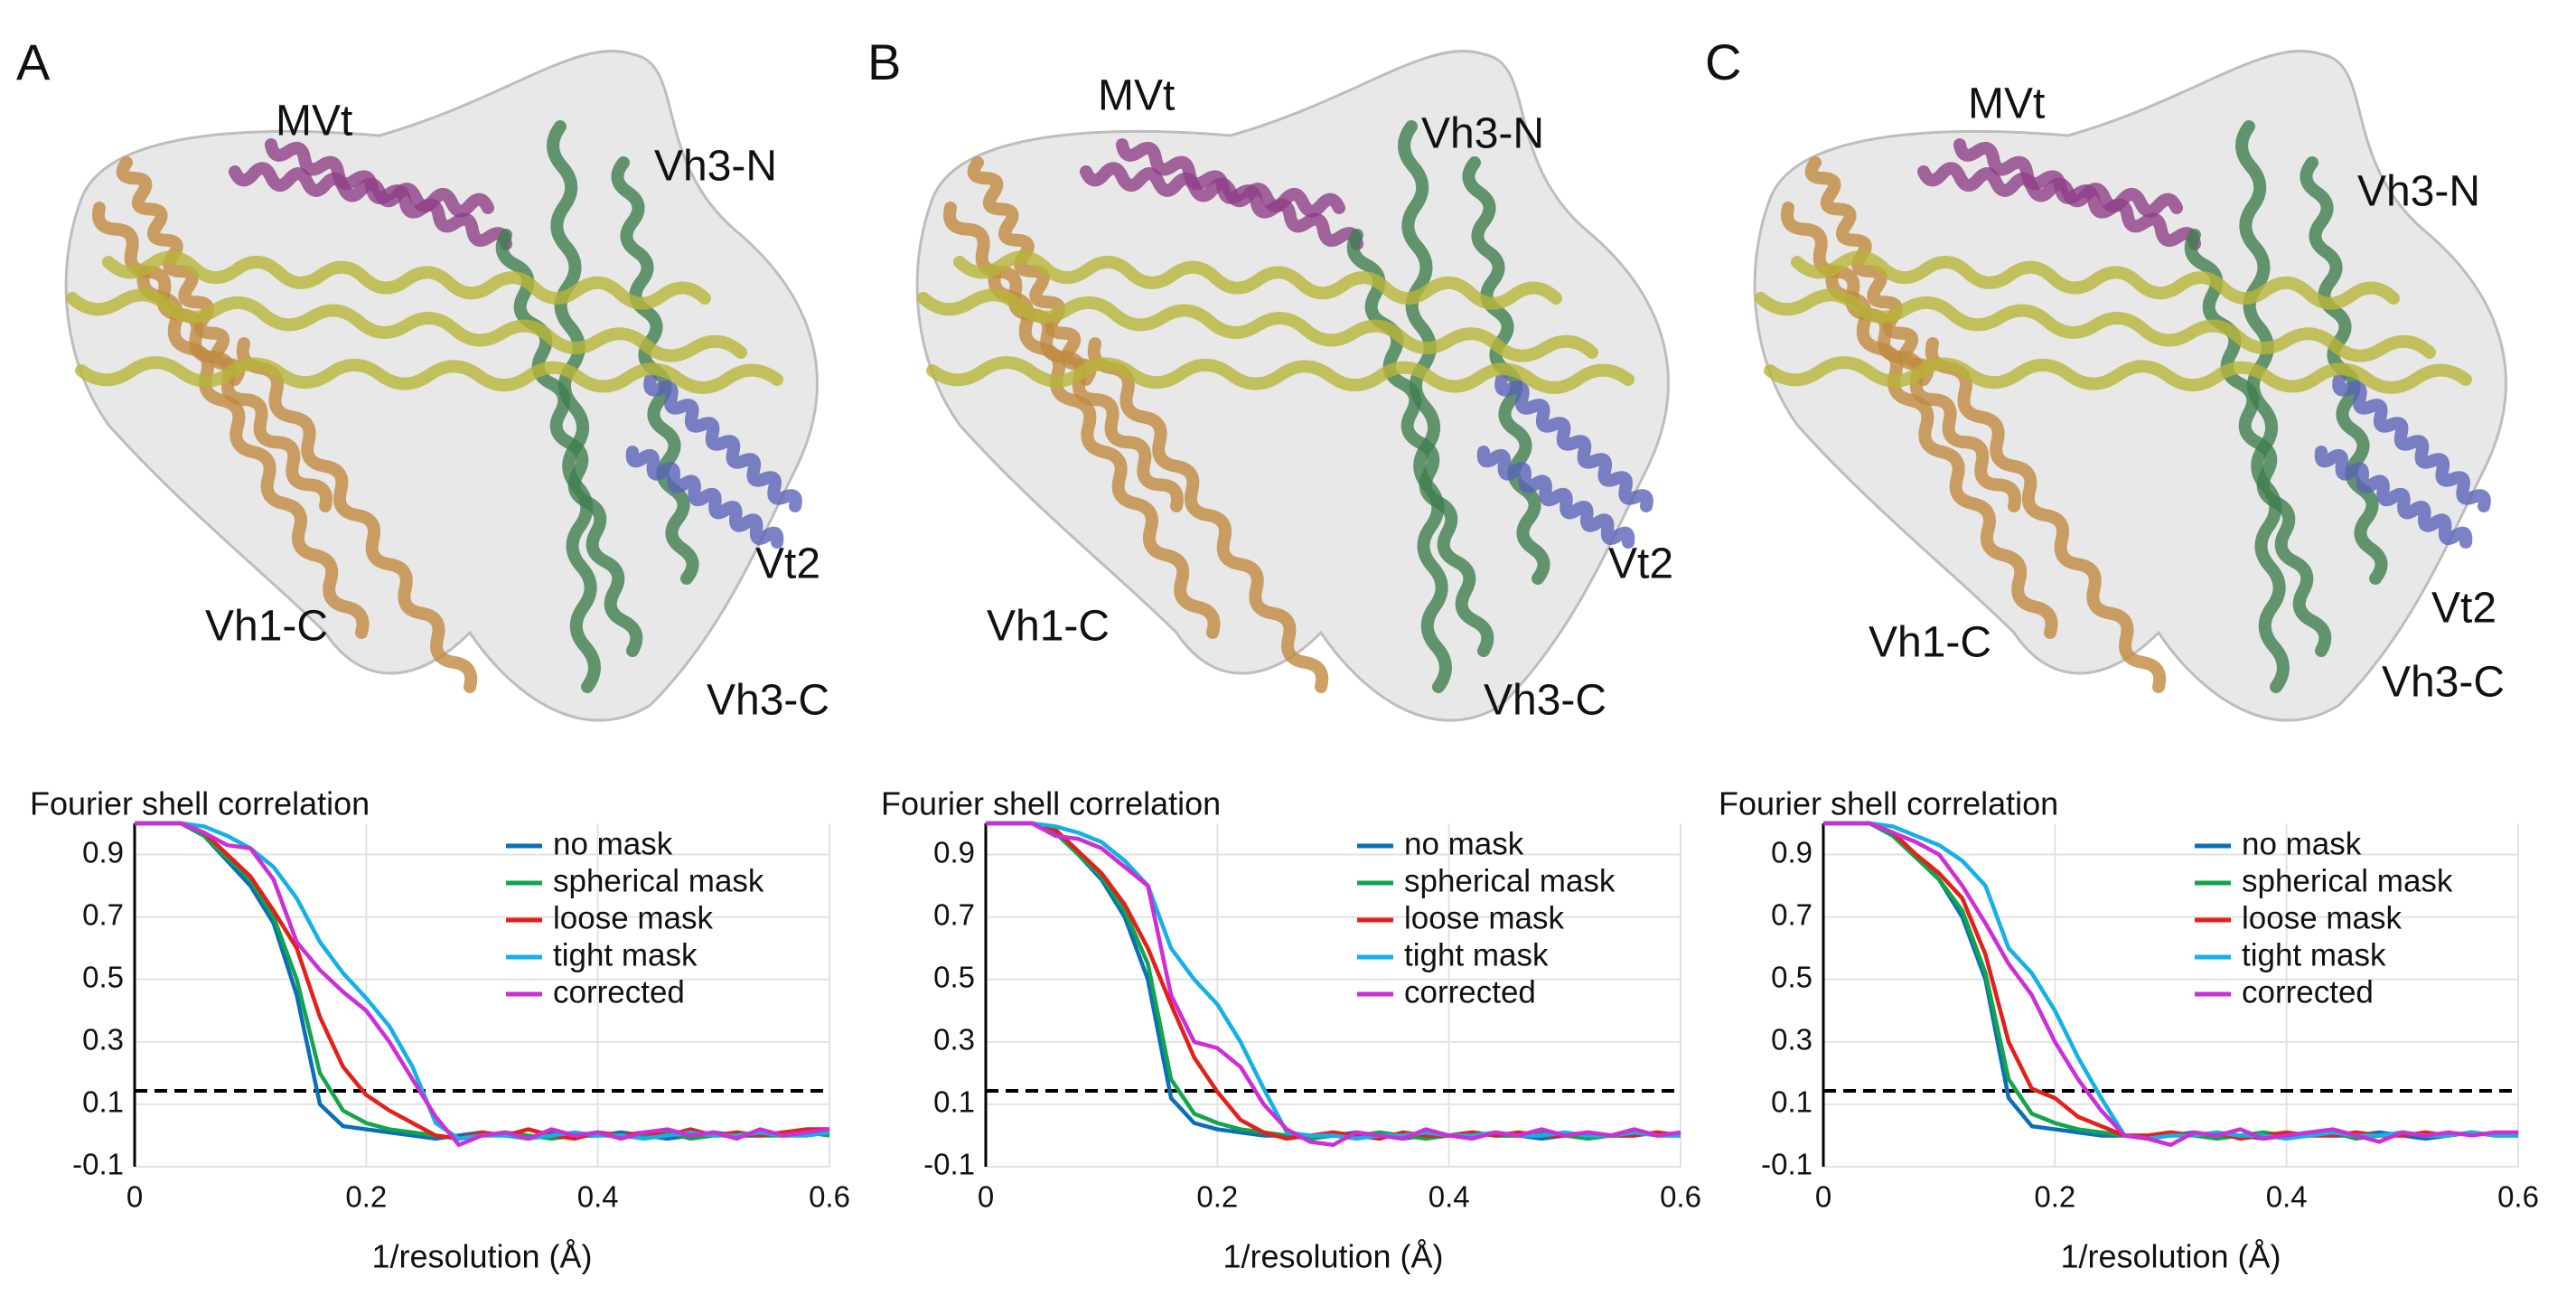  What do you see at coordinates (2314, 954) in the screenshot?
I see `legend-label: tight mask` at bounding box center [2314, 954].